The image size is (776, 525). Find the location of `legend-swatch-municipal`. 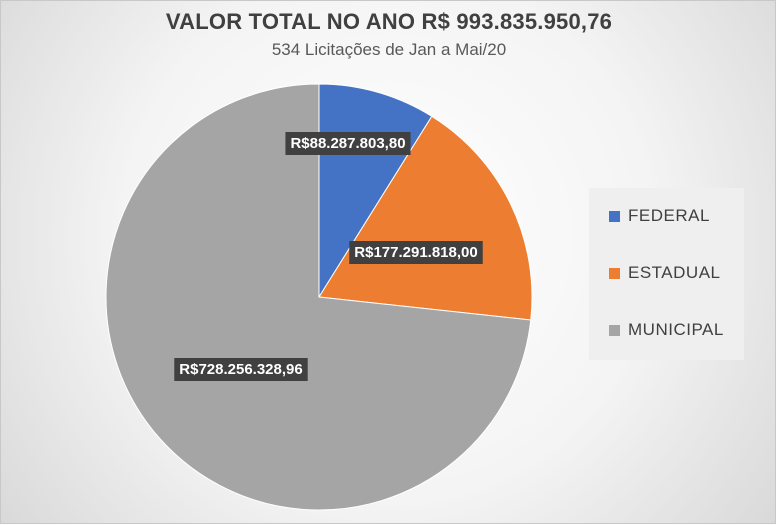

legend-swatch-municipal is located at coordinates (614, 330).